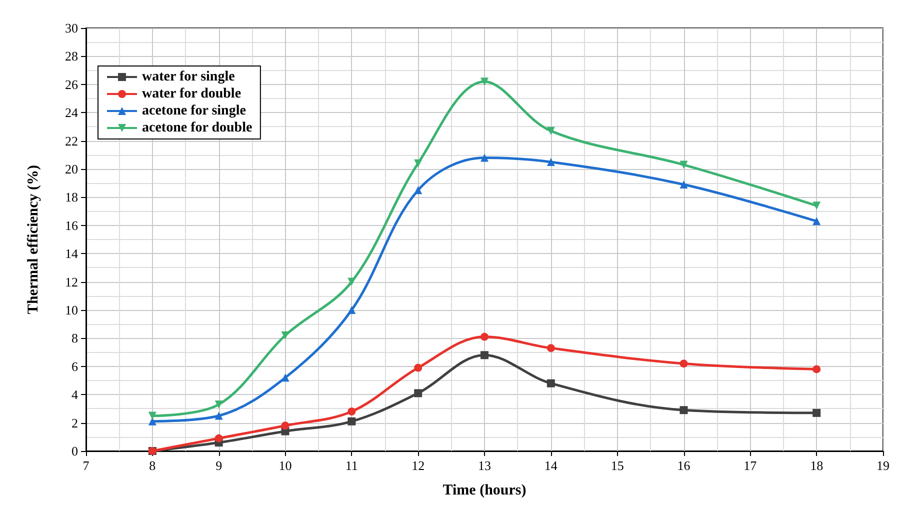 This screenshot has height=516, width=903. What do you see at coordinates (617, 465) in the screenshot?
I see `x-tick-label: 15` at bounding box center [617, 465].